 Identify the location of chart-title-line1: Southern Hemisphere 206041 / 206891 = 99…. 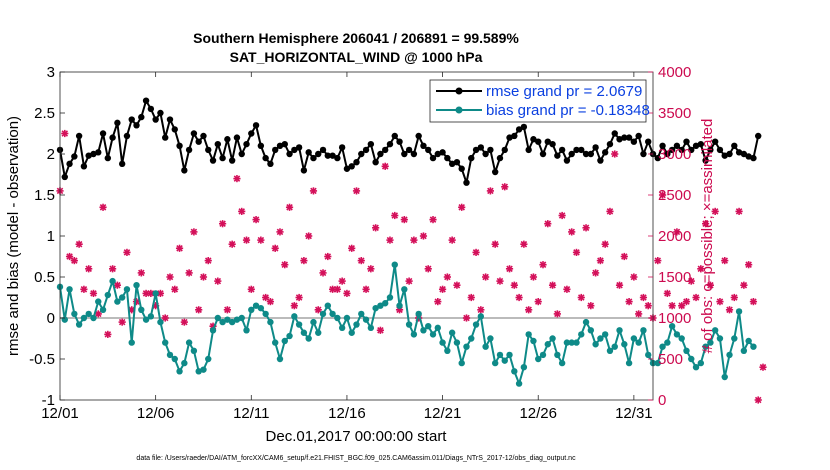
(356, 38).